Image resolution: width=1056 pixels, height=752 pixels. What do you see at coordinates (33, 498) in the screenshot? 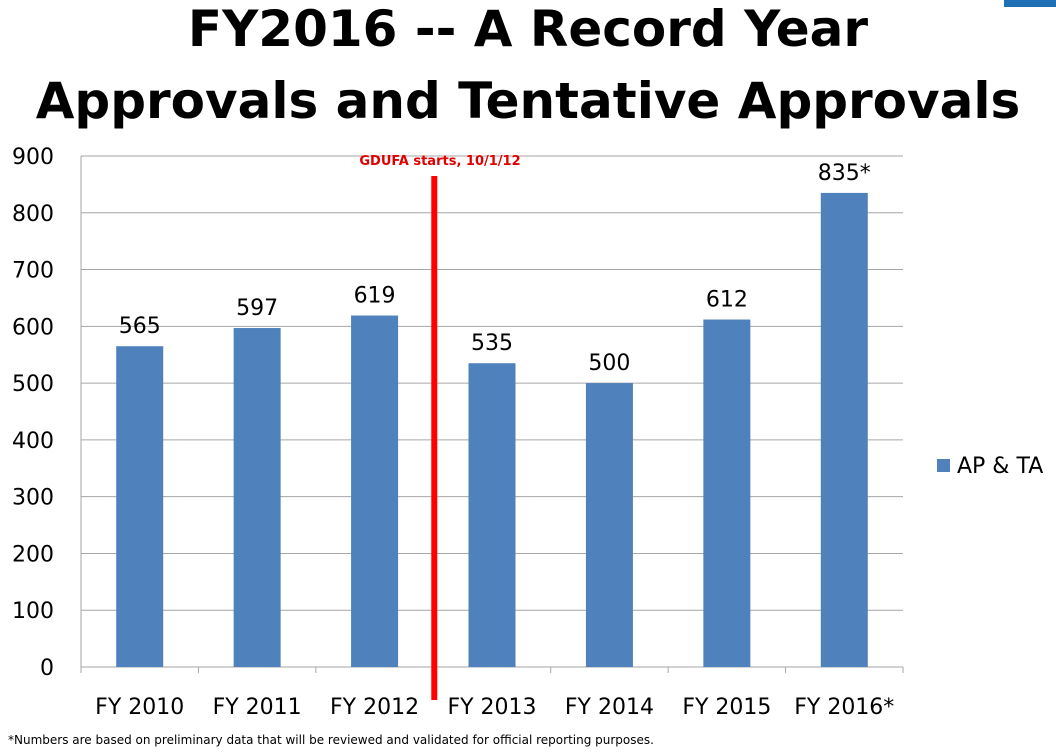
I see `y-tick-label: 300` at bounding box center [33, 498].